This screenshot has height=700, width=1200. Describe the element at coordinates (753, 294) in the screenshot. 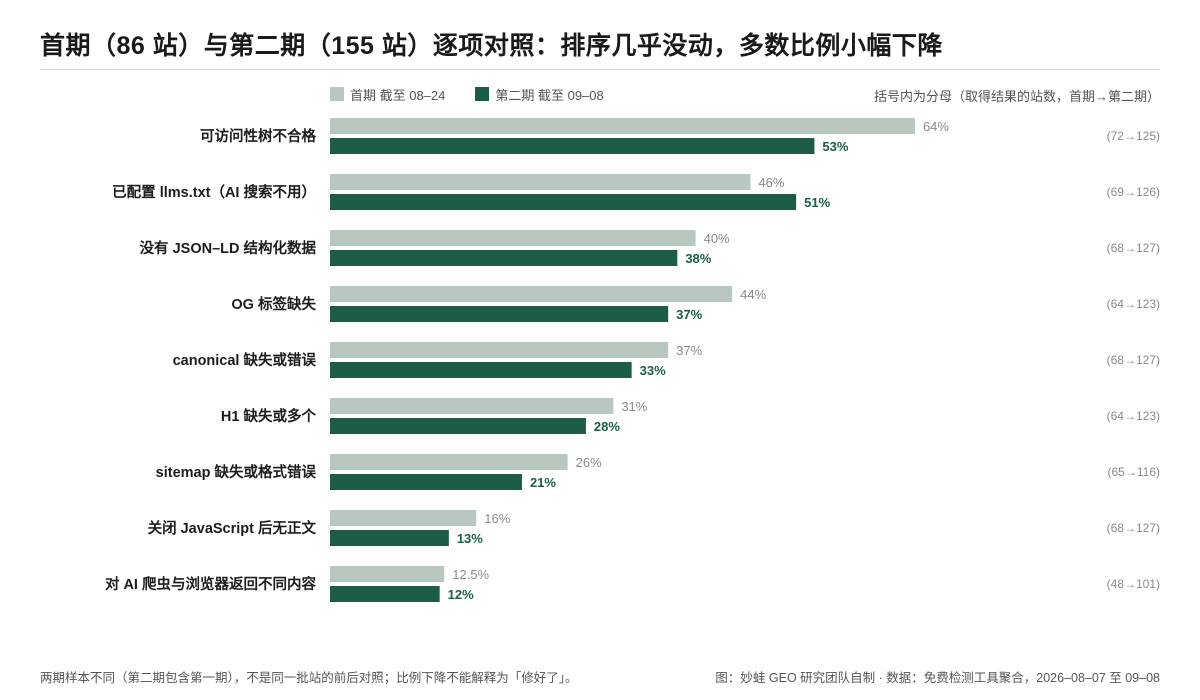

I see `value-label-series1: 44%` at that location.